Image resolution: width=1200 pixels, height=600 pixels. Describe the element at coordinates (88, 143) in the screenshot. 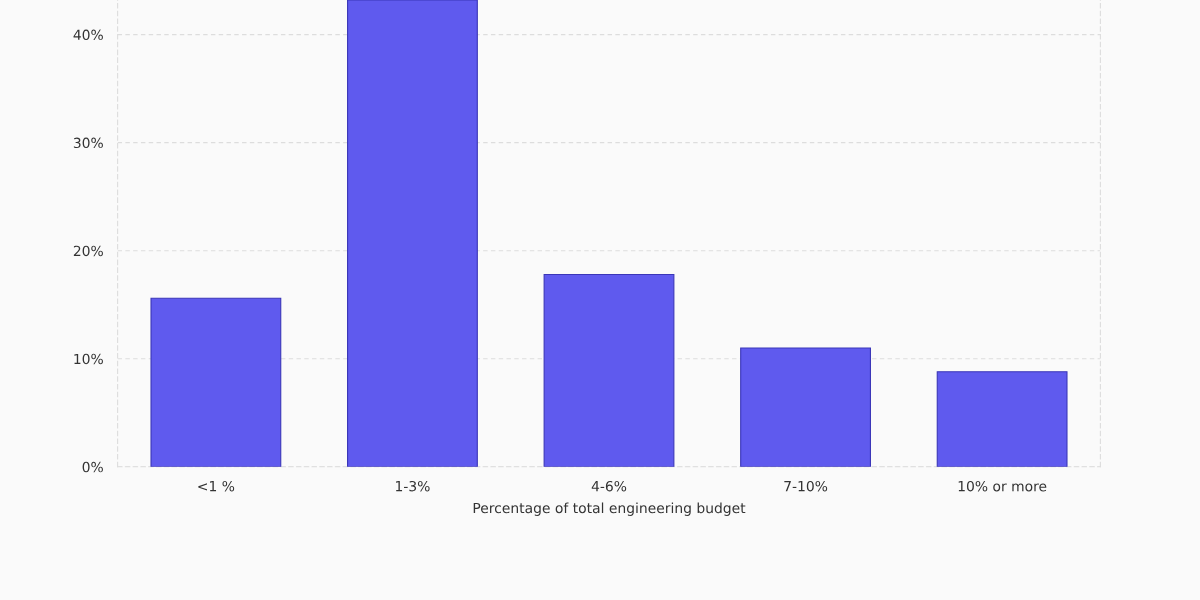

I see `y-tick-label: 30%` at that location.